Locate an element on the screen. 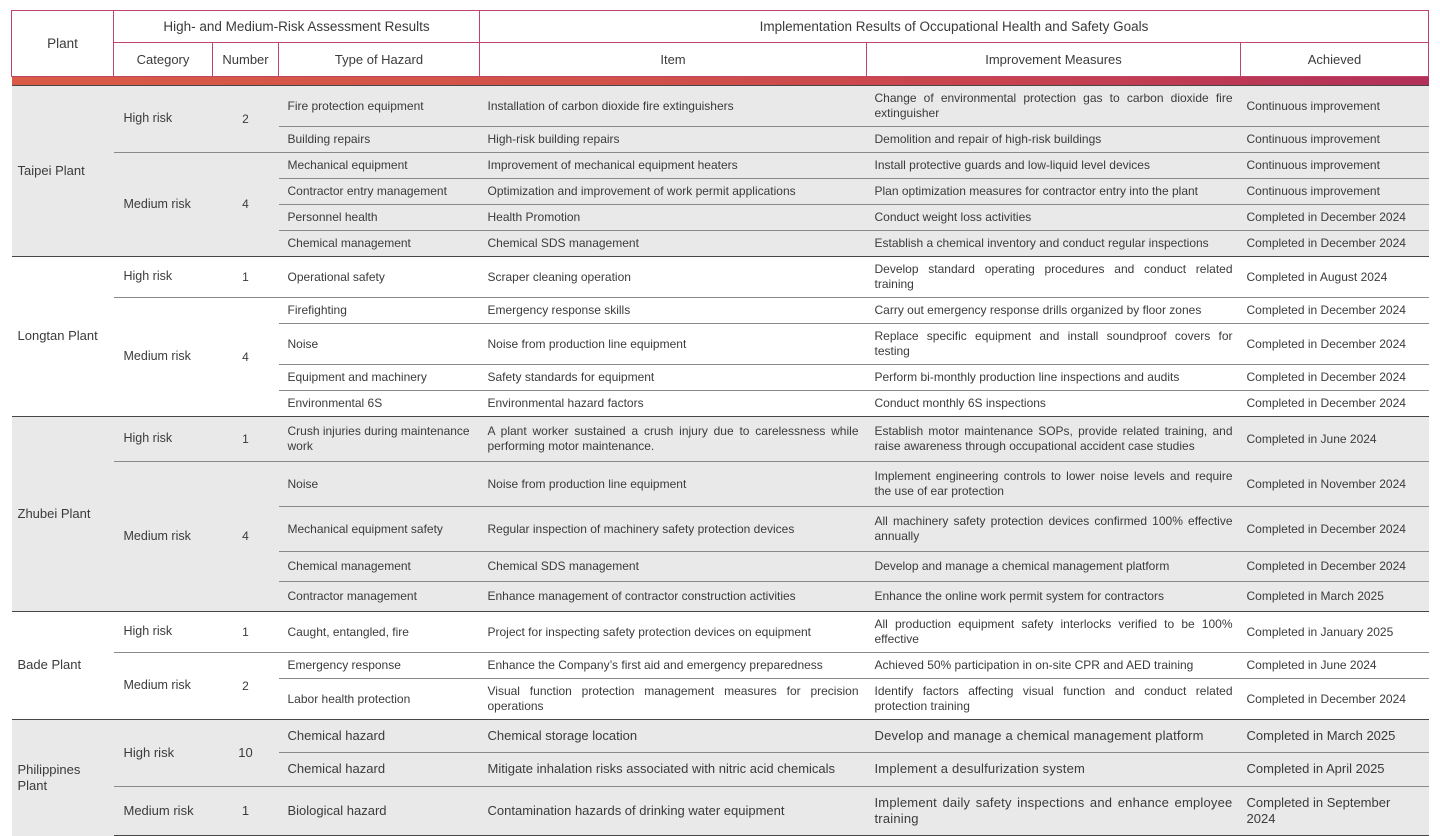  type-of-hazard-cell: Biological hazard is located at coordinates (379, 810).